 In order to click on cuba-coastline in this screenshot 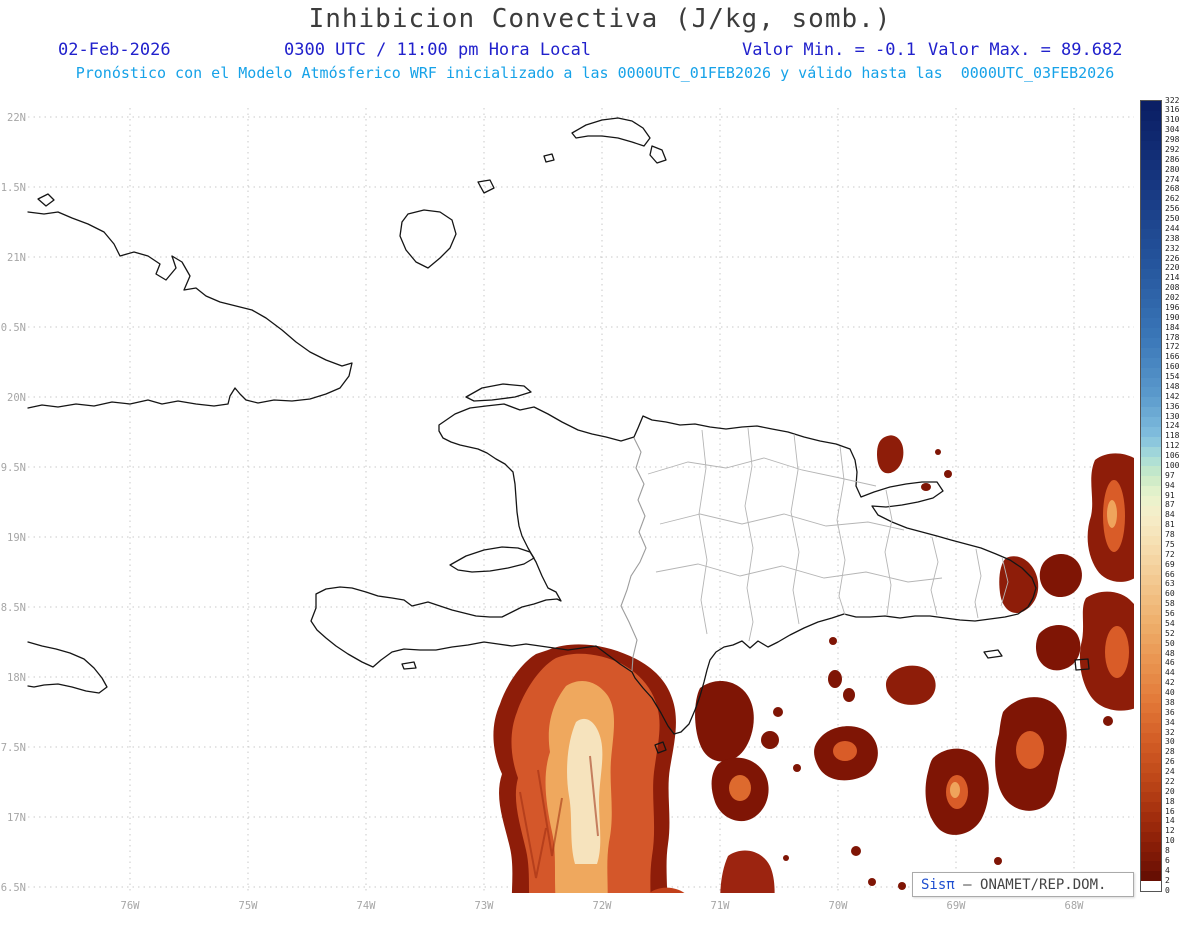, I will do `click(190, 310)`.